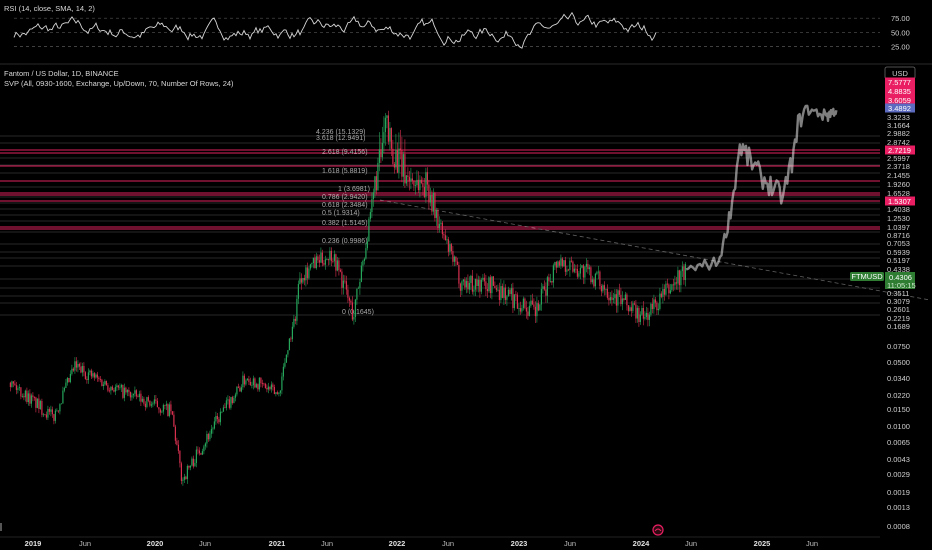 This screenshot has width=932, height=550. Describe the element at coordinates (762, 543) in the screenshot. I see `x-axis-label: 2025` at that location.